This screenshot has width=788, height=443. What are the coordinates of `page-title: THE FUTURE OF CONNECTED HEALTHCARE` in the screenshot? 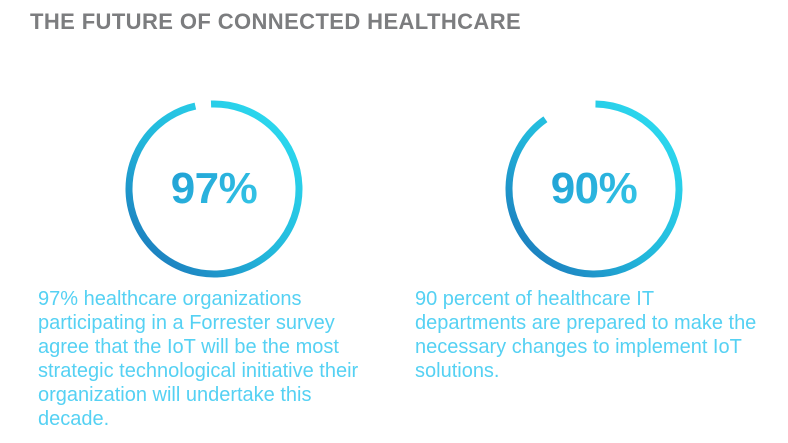 It's located at (276, 21).